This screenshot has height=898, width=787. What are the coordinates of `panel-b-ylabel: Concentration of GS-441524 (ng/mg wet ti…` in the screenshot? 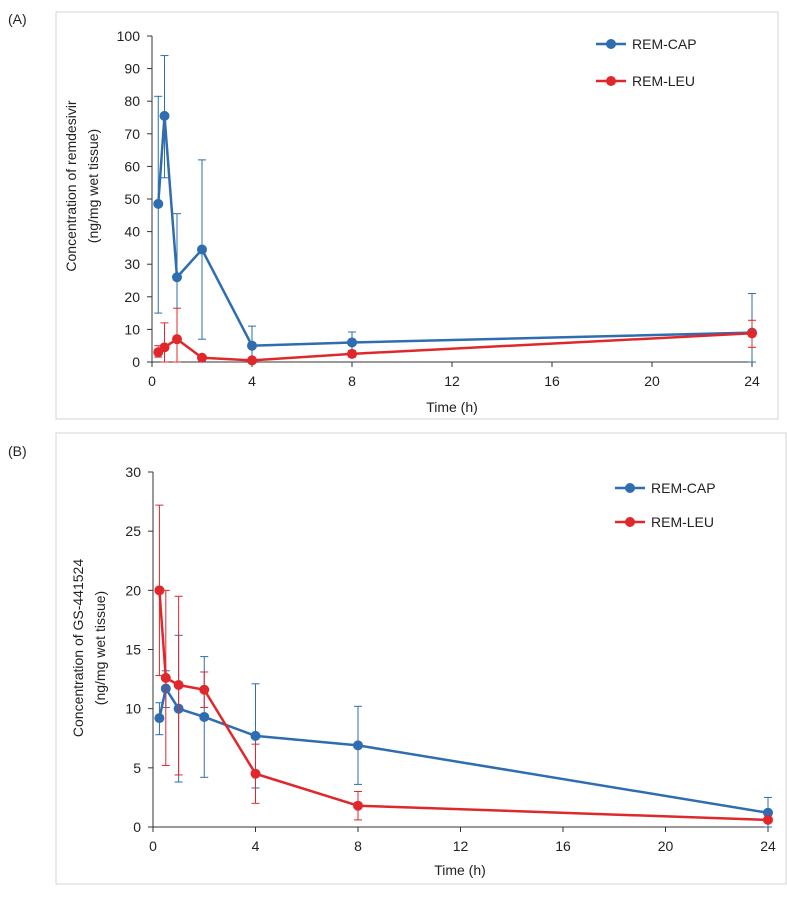 It's located at (89, 648).